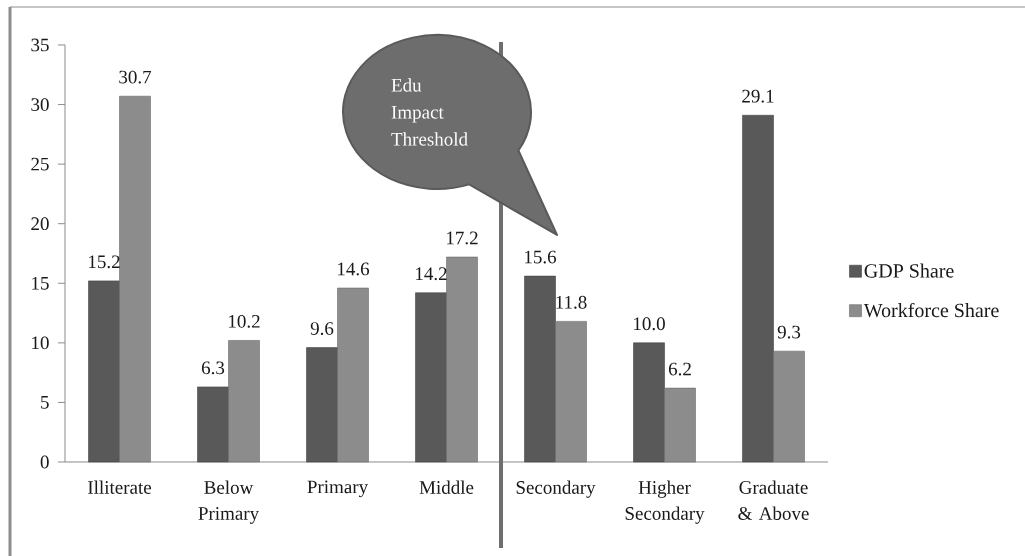  What do you see at coordinates (773, 500) in the screenshot?
I see `x-tick-label: Graduate & Above` at bounding box center [773, 500].